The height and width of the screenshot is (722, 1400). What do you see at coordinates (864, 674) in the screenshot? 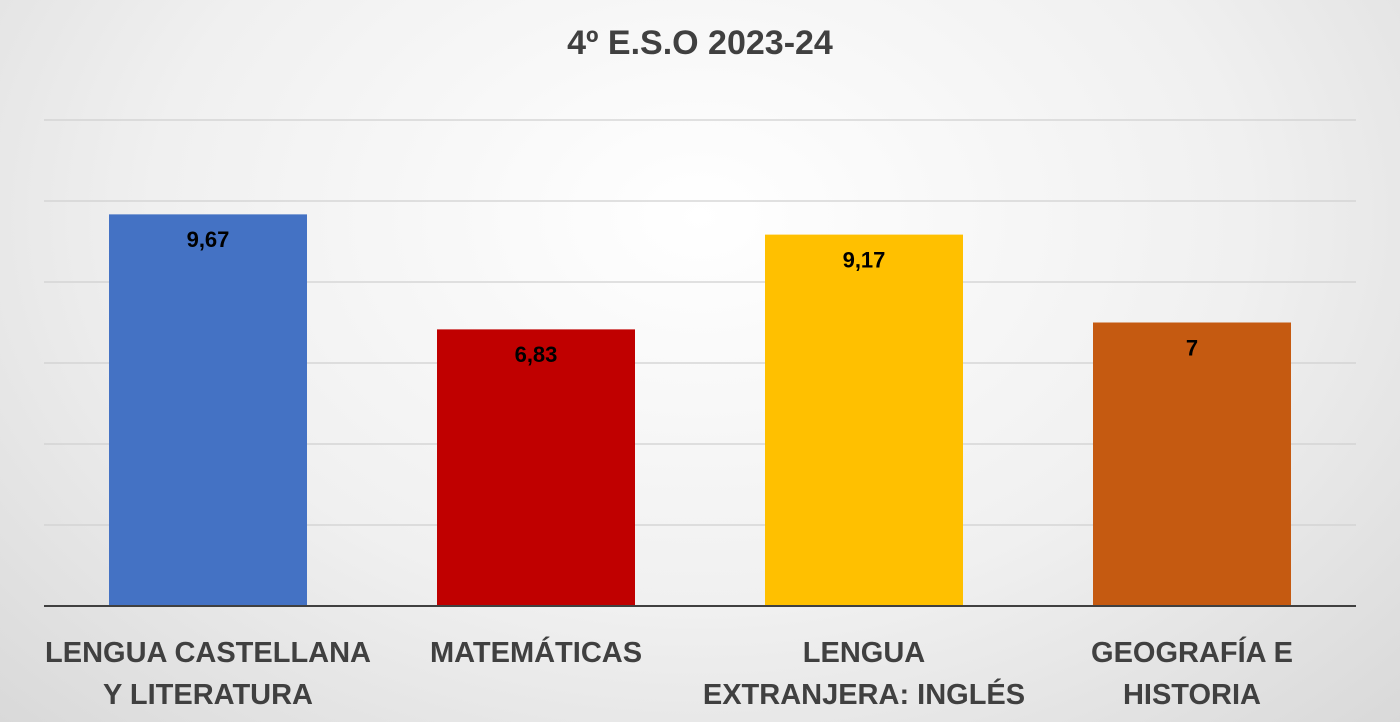
I see `x-tick-label: LENGUA EXTRANJERA: INGLÉS` at bounding box center [864, 674].